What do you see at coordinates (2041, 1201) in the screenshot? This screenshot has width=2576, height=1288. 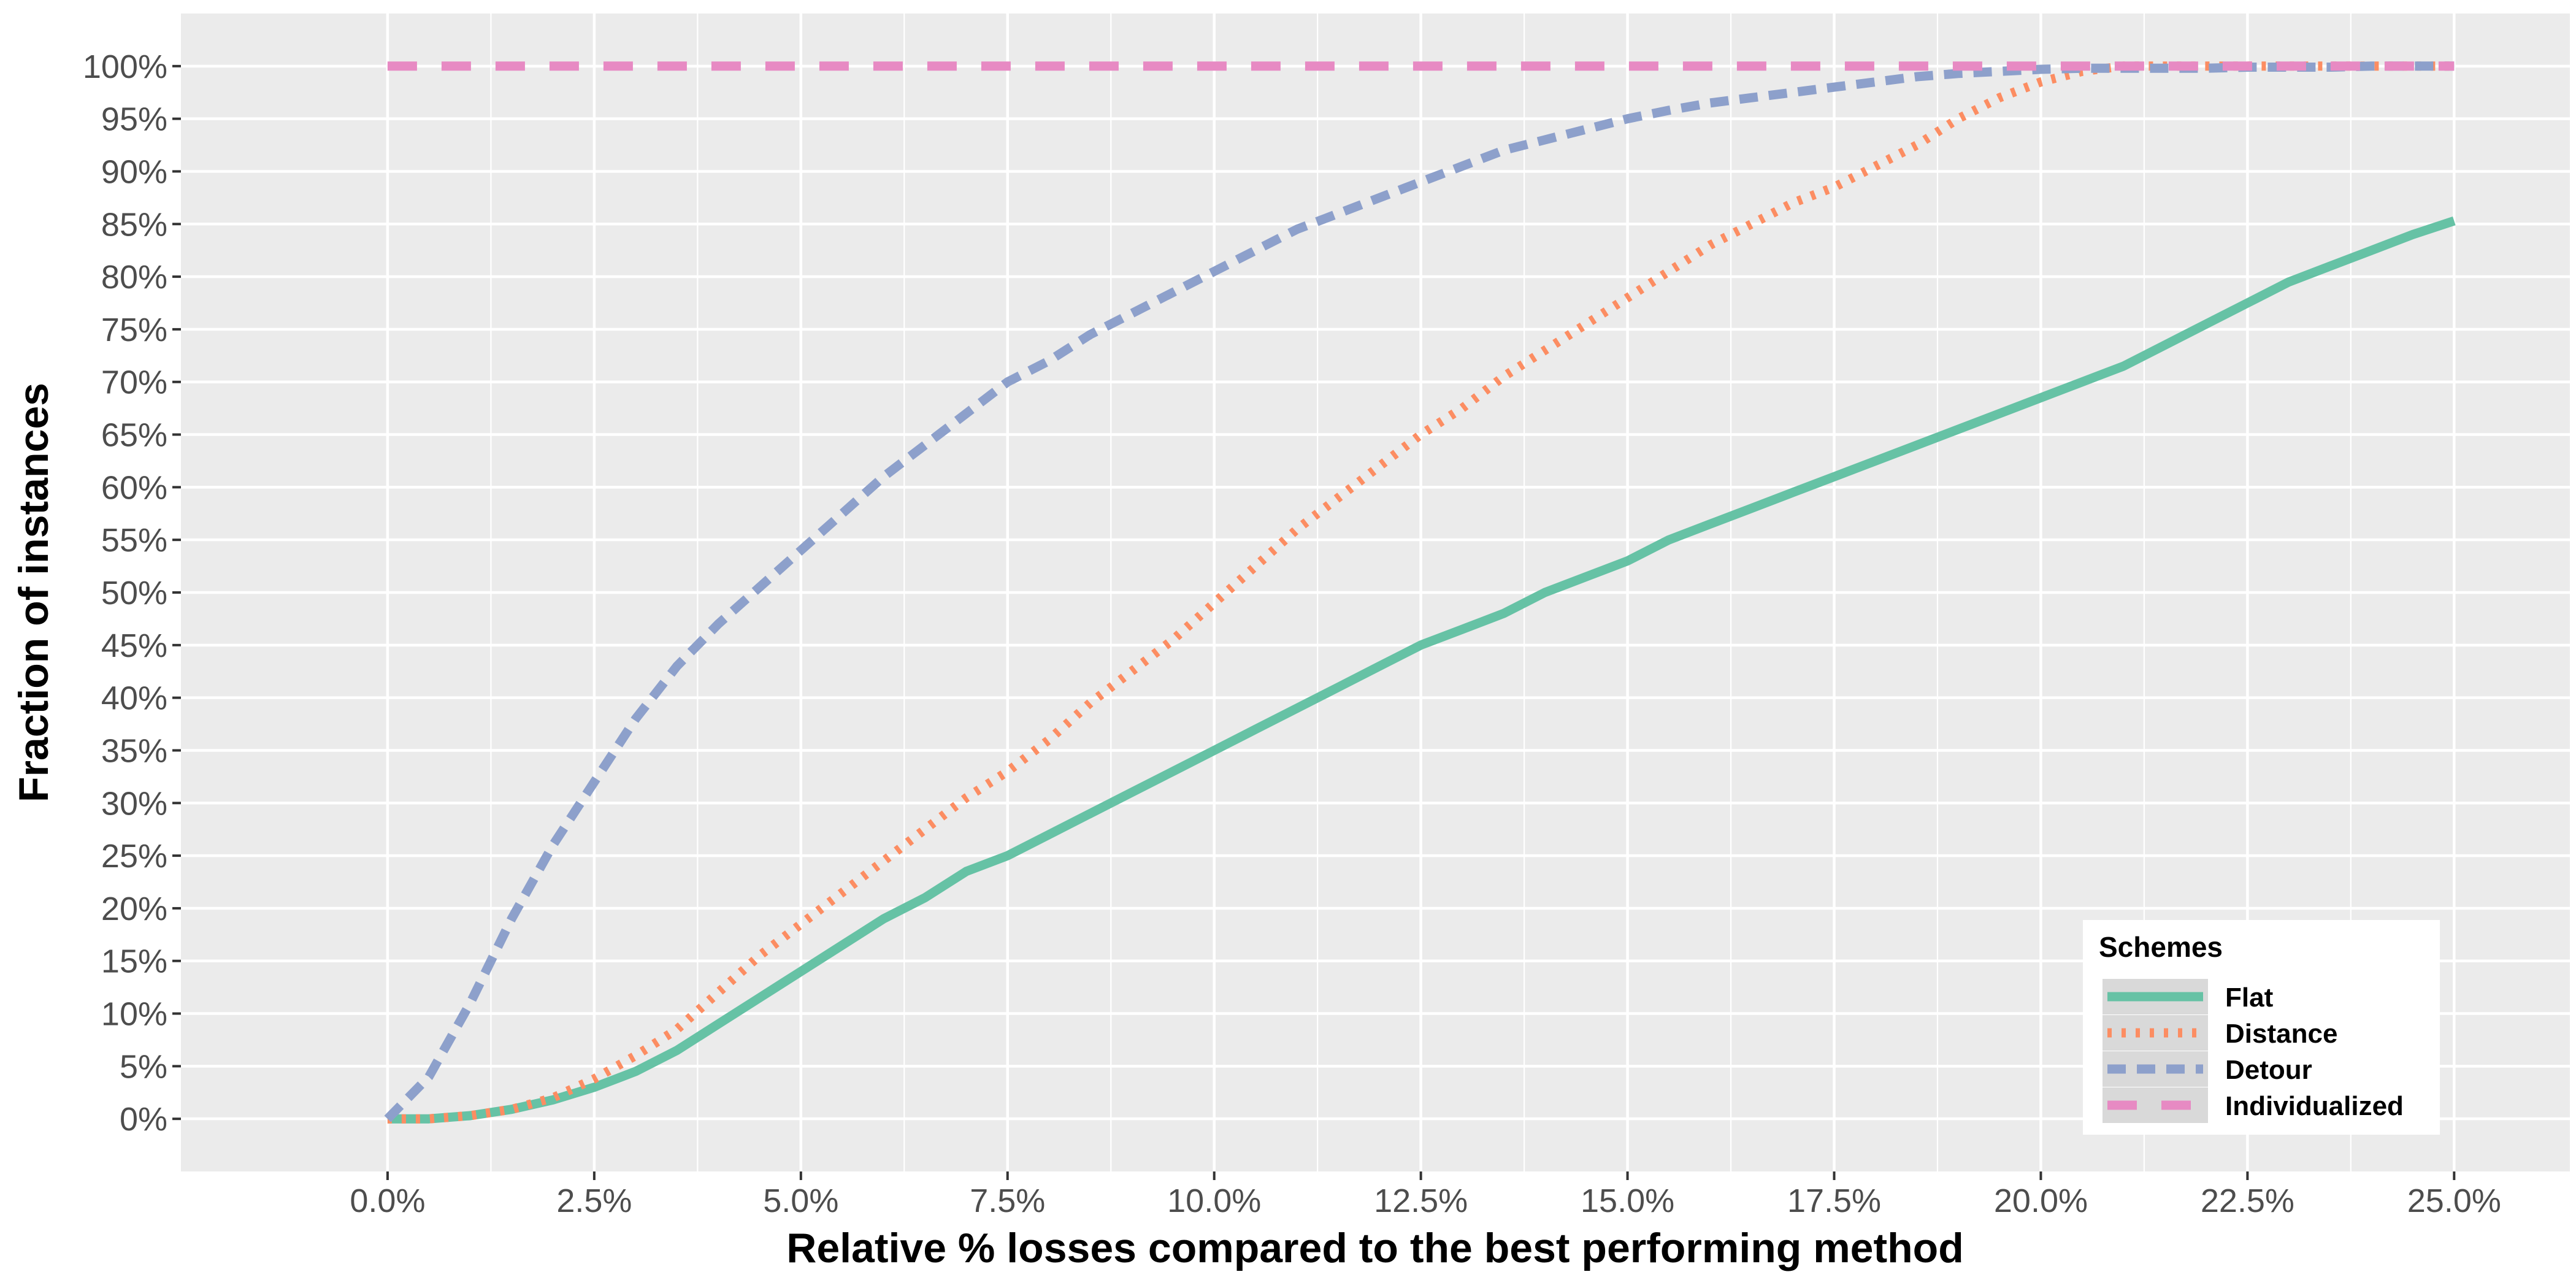 I see `x-tick-label: 20.0%` at bounding box center [2041, 1201].